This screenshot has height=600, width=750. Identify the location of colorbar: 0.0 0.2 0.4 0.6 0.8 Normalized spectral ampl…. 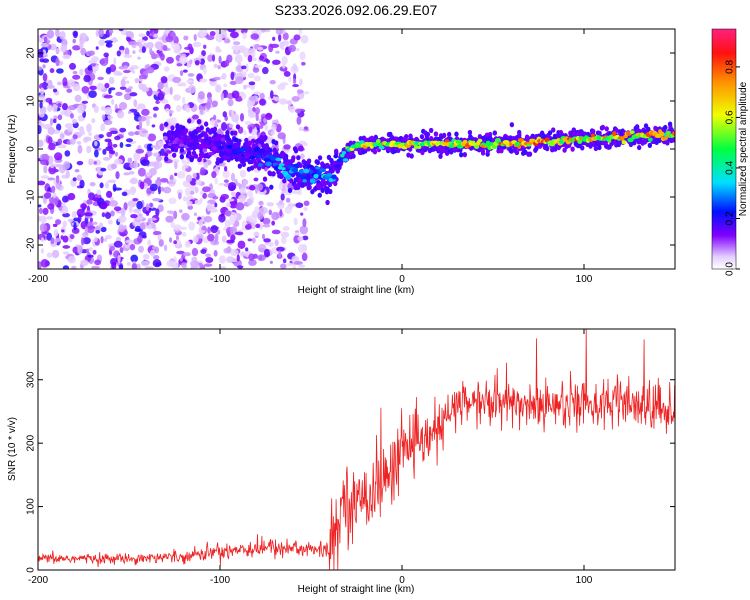
(730, 152).